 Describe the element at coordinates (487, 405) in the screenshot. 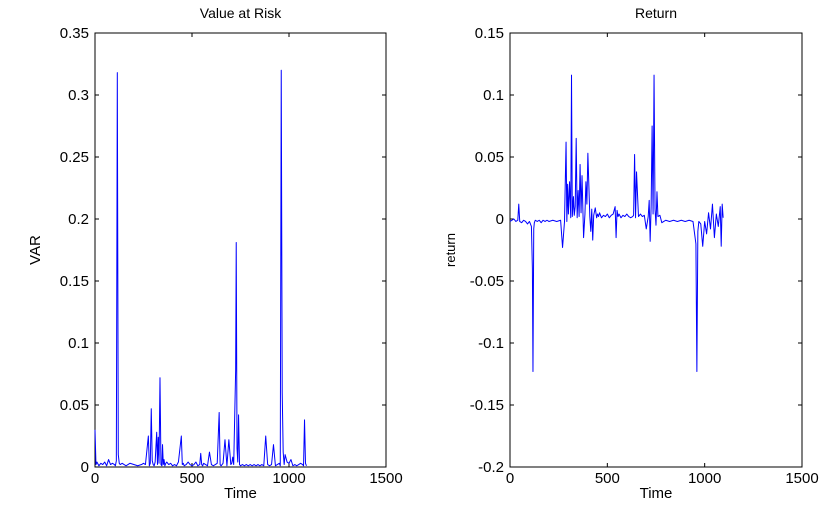

I see `y-tick-label: -0.15` at that location.